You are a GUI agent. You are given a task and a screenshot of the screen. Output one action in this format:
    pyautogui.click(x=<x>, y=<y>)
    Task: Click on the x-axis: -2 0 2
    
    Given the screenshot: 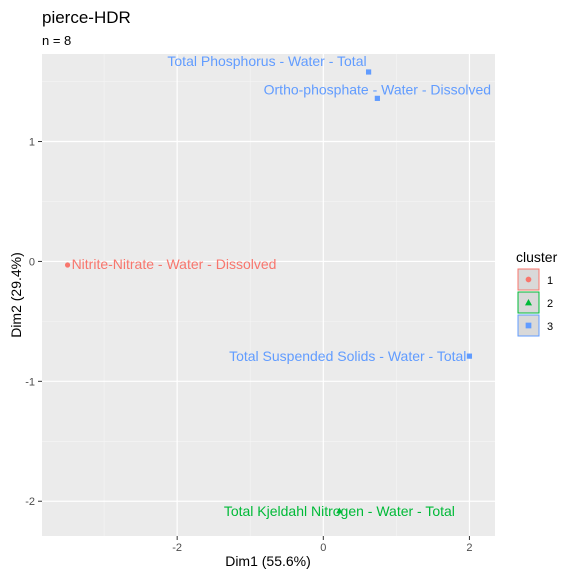 What is the action you would take?
    pyautogui.click(x=322, y=545)
    